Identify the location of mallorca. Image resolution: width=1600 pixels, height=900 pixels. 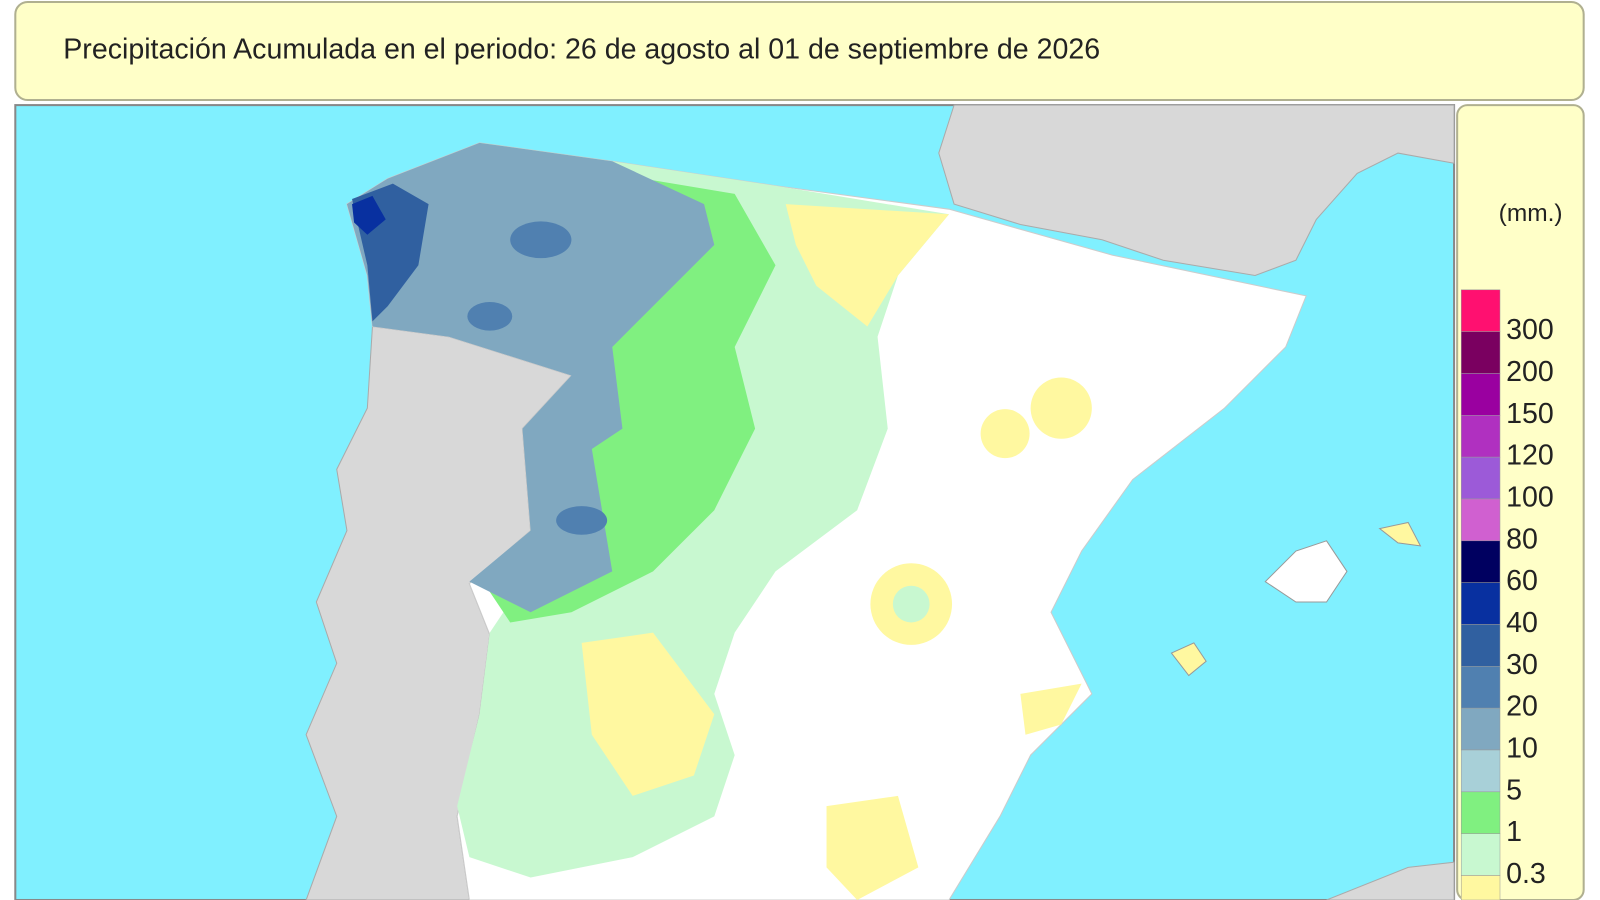
(1306, 571).